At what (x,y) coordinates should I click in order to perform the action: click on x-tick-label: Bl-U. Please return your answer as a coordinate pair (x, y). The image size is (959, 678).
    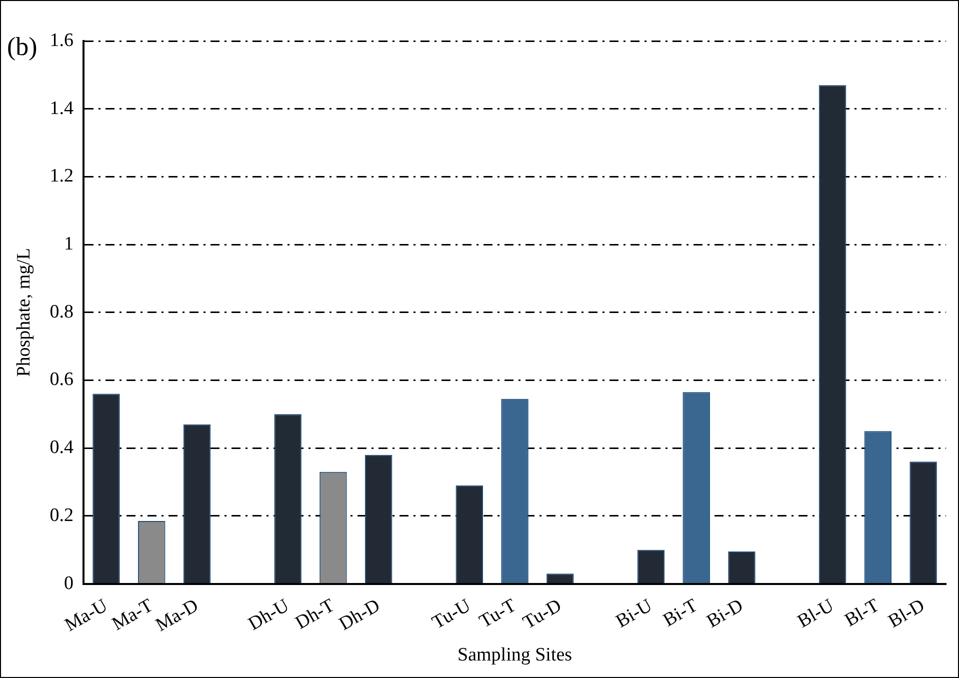
    Looking at the image, I should click on (816, 613).